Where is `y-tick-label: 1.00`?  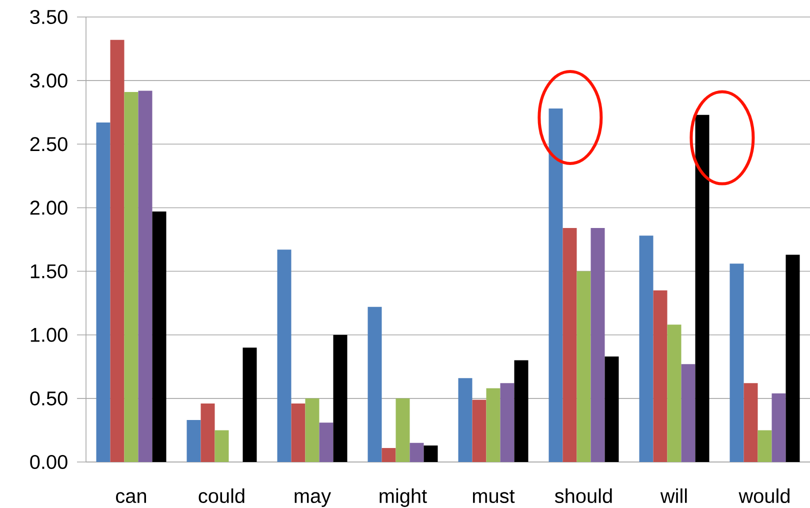
y-tick-label: 1.00 is located at coordinates (49, 335).